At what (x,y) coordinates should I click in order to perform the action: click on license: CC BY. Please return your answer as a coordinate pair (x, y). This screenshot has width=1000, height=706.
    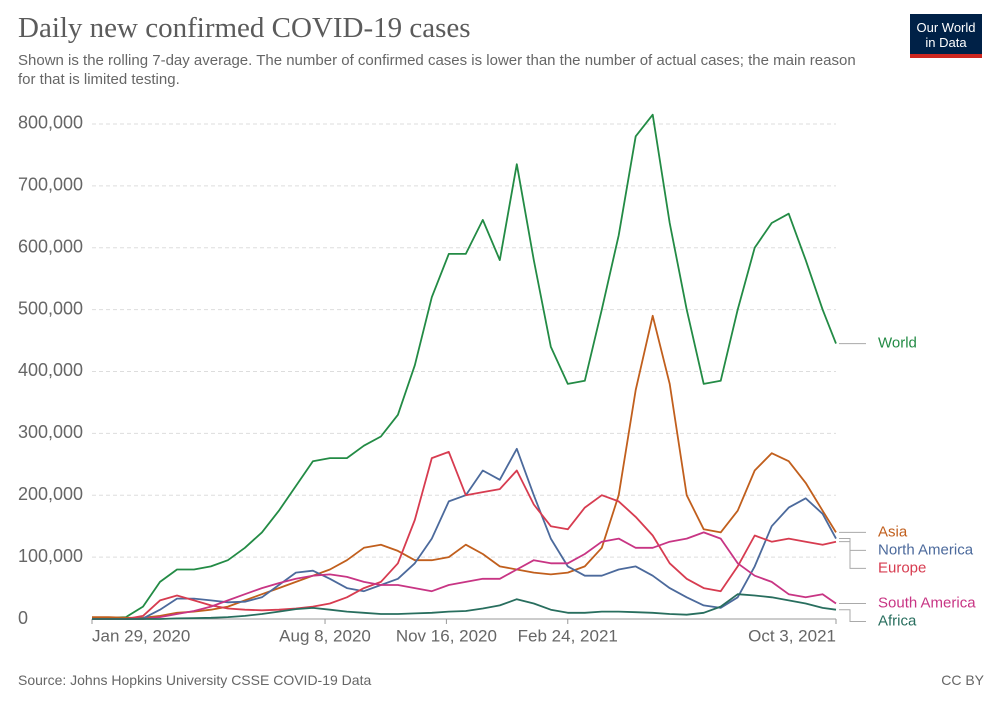
    Looking at the image, I should click on (962, 680).